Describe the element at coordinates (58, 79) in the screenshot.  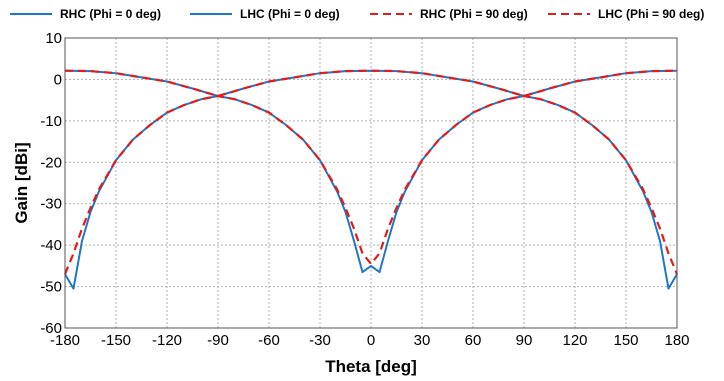
I see `y-tick-label: 0` at that location.